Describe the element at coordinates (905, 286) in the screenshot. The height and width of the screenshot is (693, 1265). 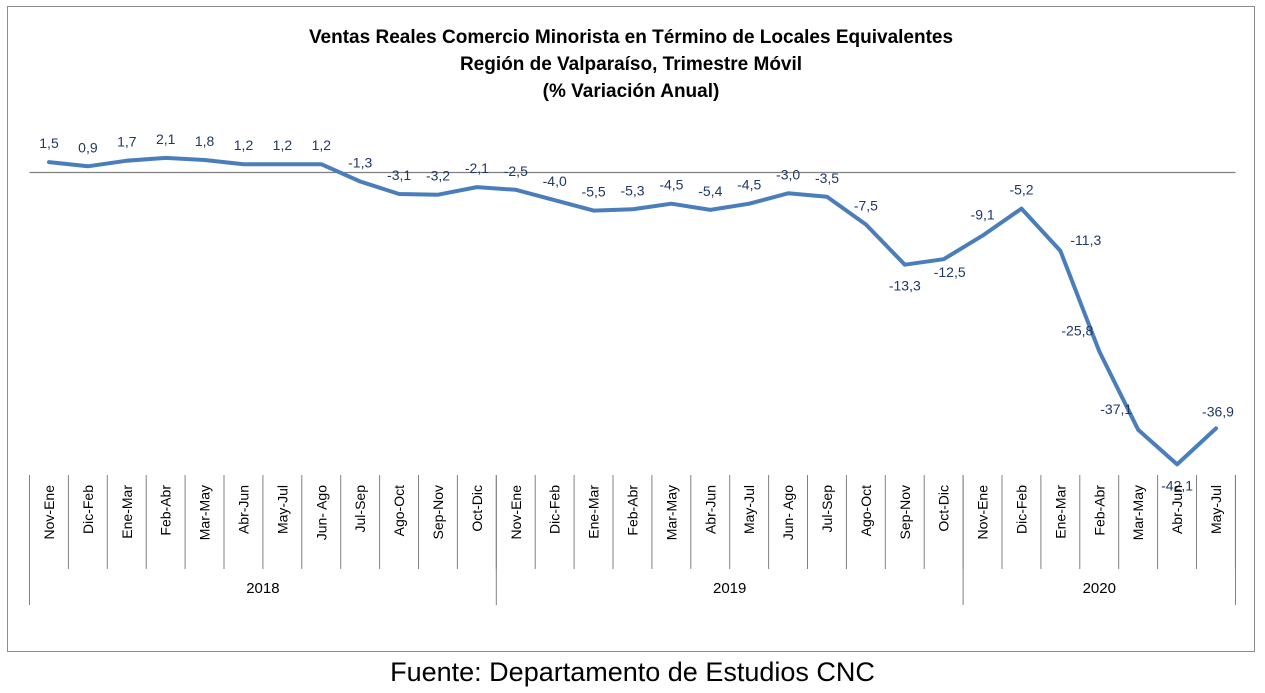
I see `data-label: -13,3` at that location.